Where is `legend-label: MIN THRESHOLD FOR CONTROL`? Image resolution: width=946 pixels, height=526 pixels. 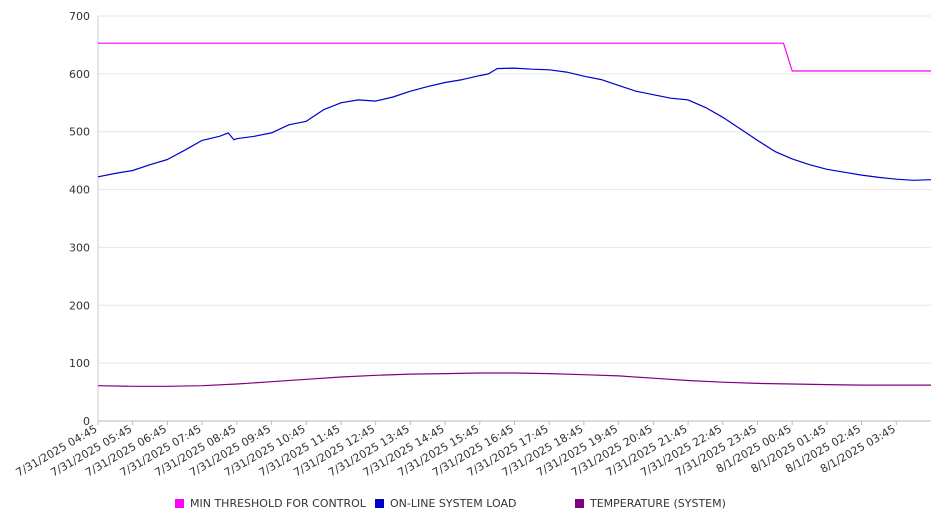
legend-label: MIN THRESHOLD FOR CONTROL is located at coordinates (278, 503).